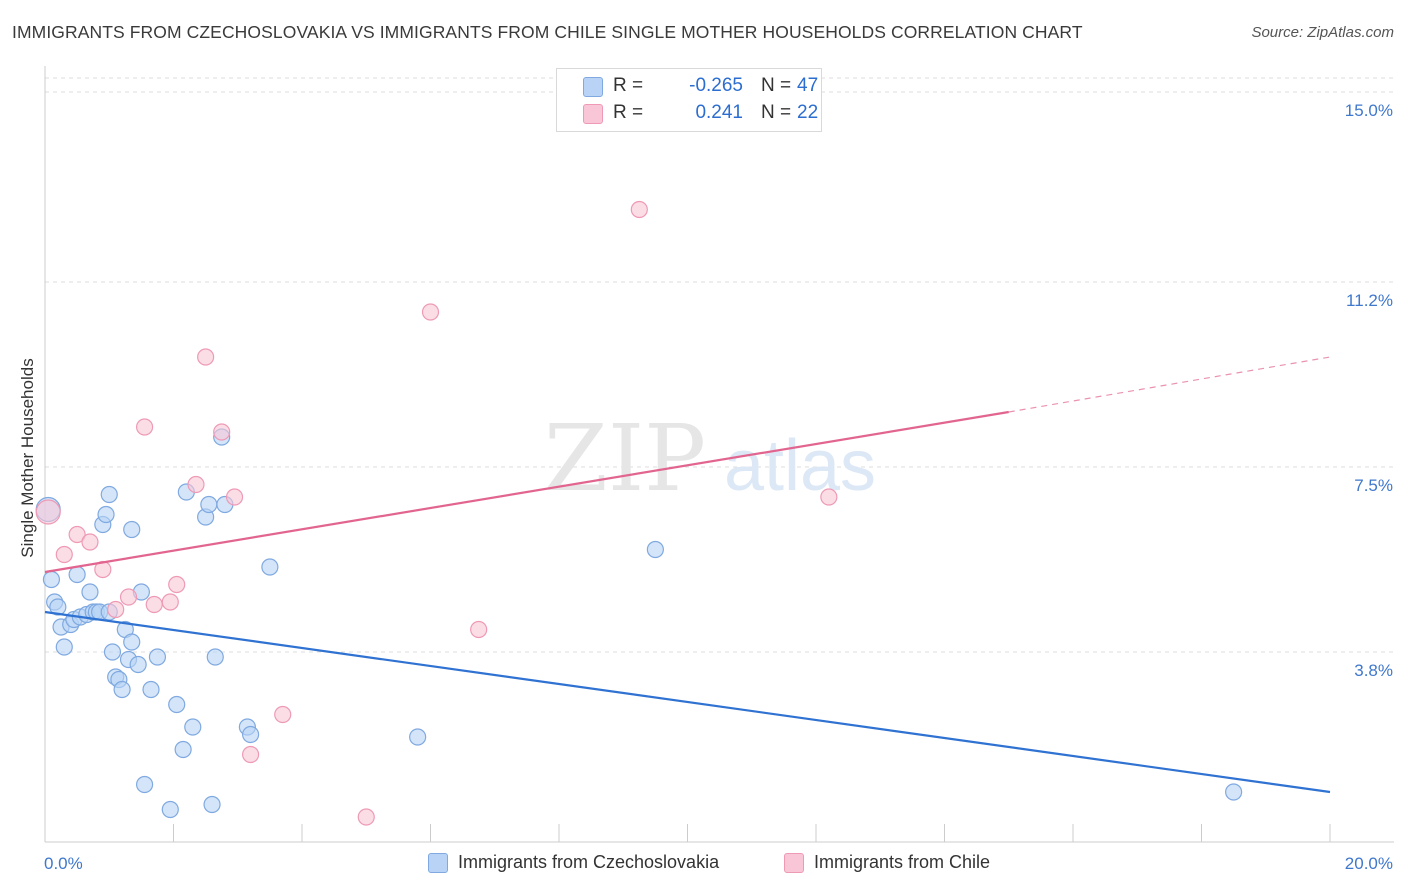  What do you see at coordinates (902, 862) in the screenshot?
I see `bottom-legend-label: Immigrants from Chile` at bounding box center [902, 862].